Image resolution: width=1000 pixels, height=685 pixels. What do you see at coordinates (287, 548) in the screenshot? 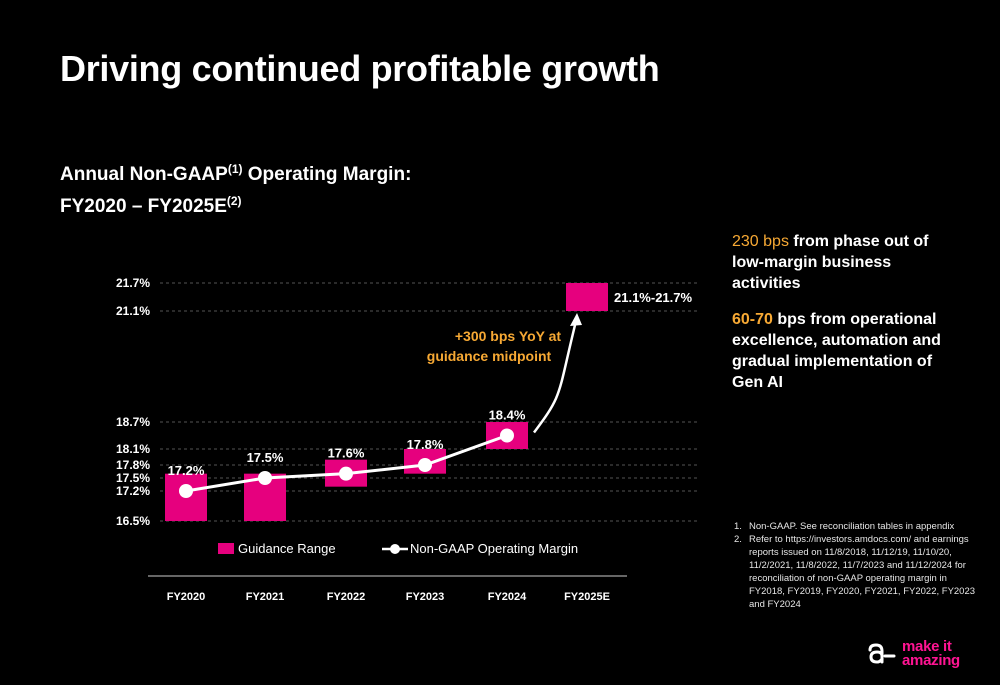
I see `legend-label: Guidance Range` at bounding box center [287, 548].